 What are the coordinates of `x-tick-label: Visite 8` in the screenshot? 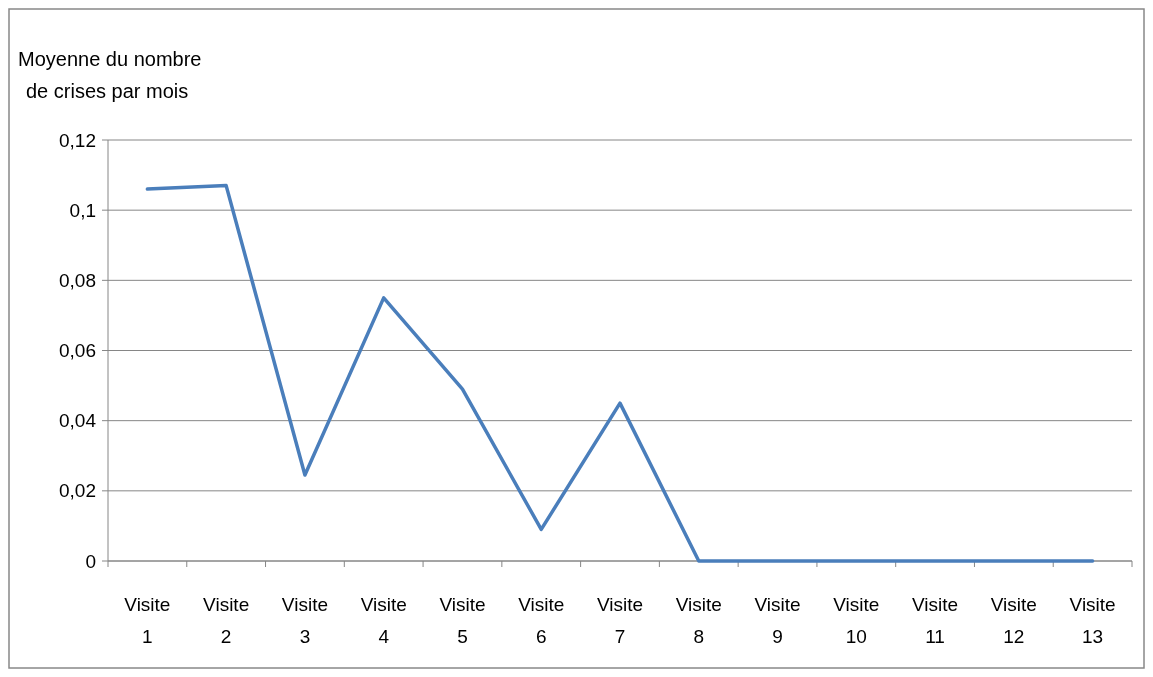 It's located at (698, 620).